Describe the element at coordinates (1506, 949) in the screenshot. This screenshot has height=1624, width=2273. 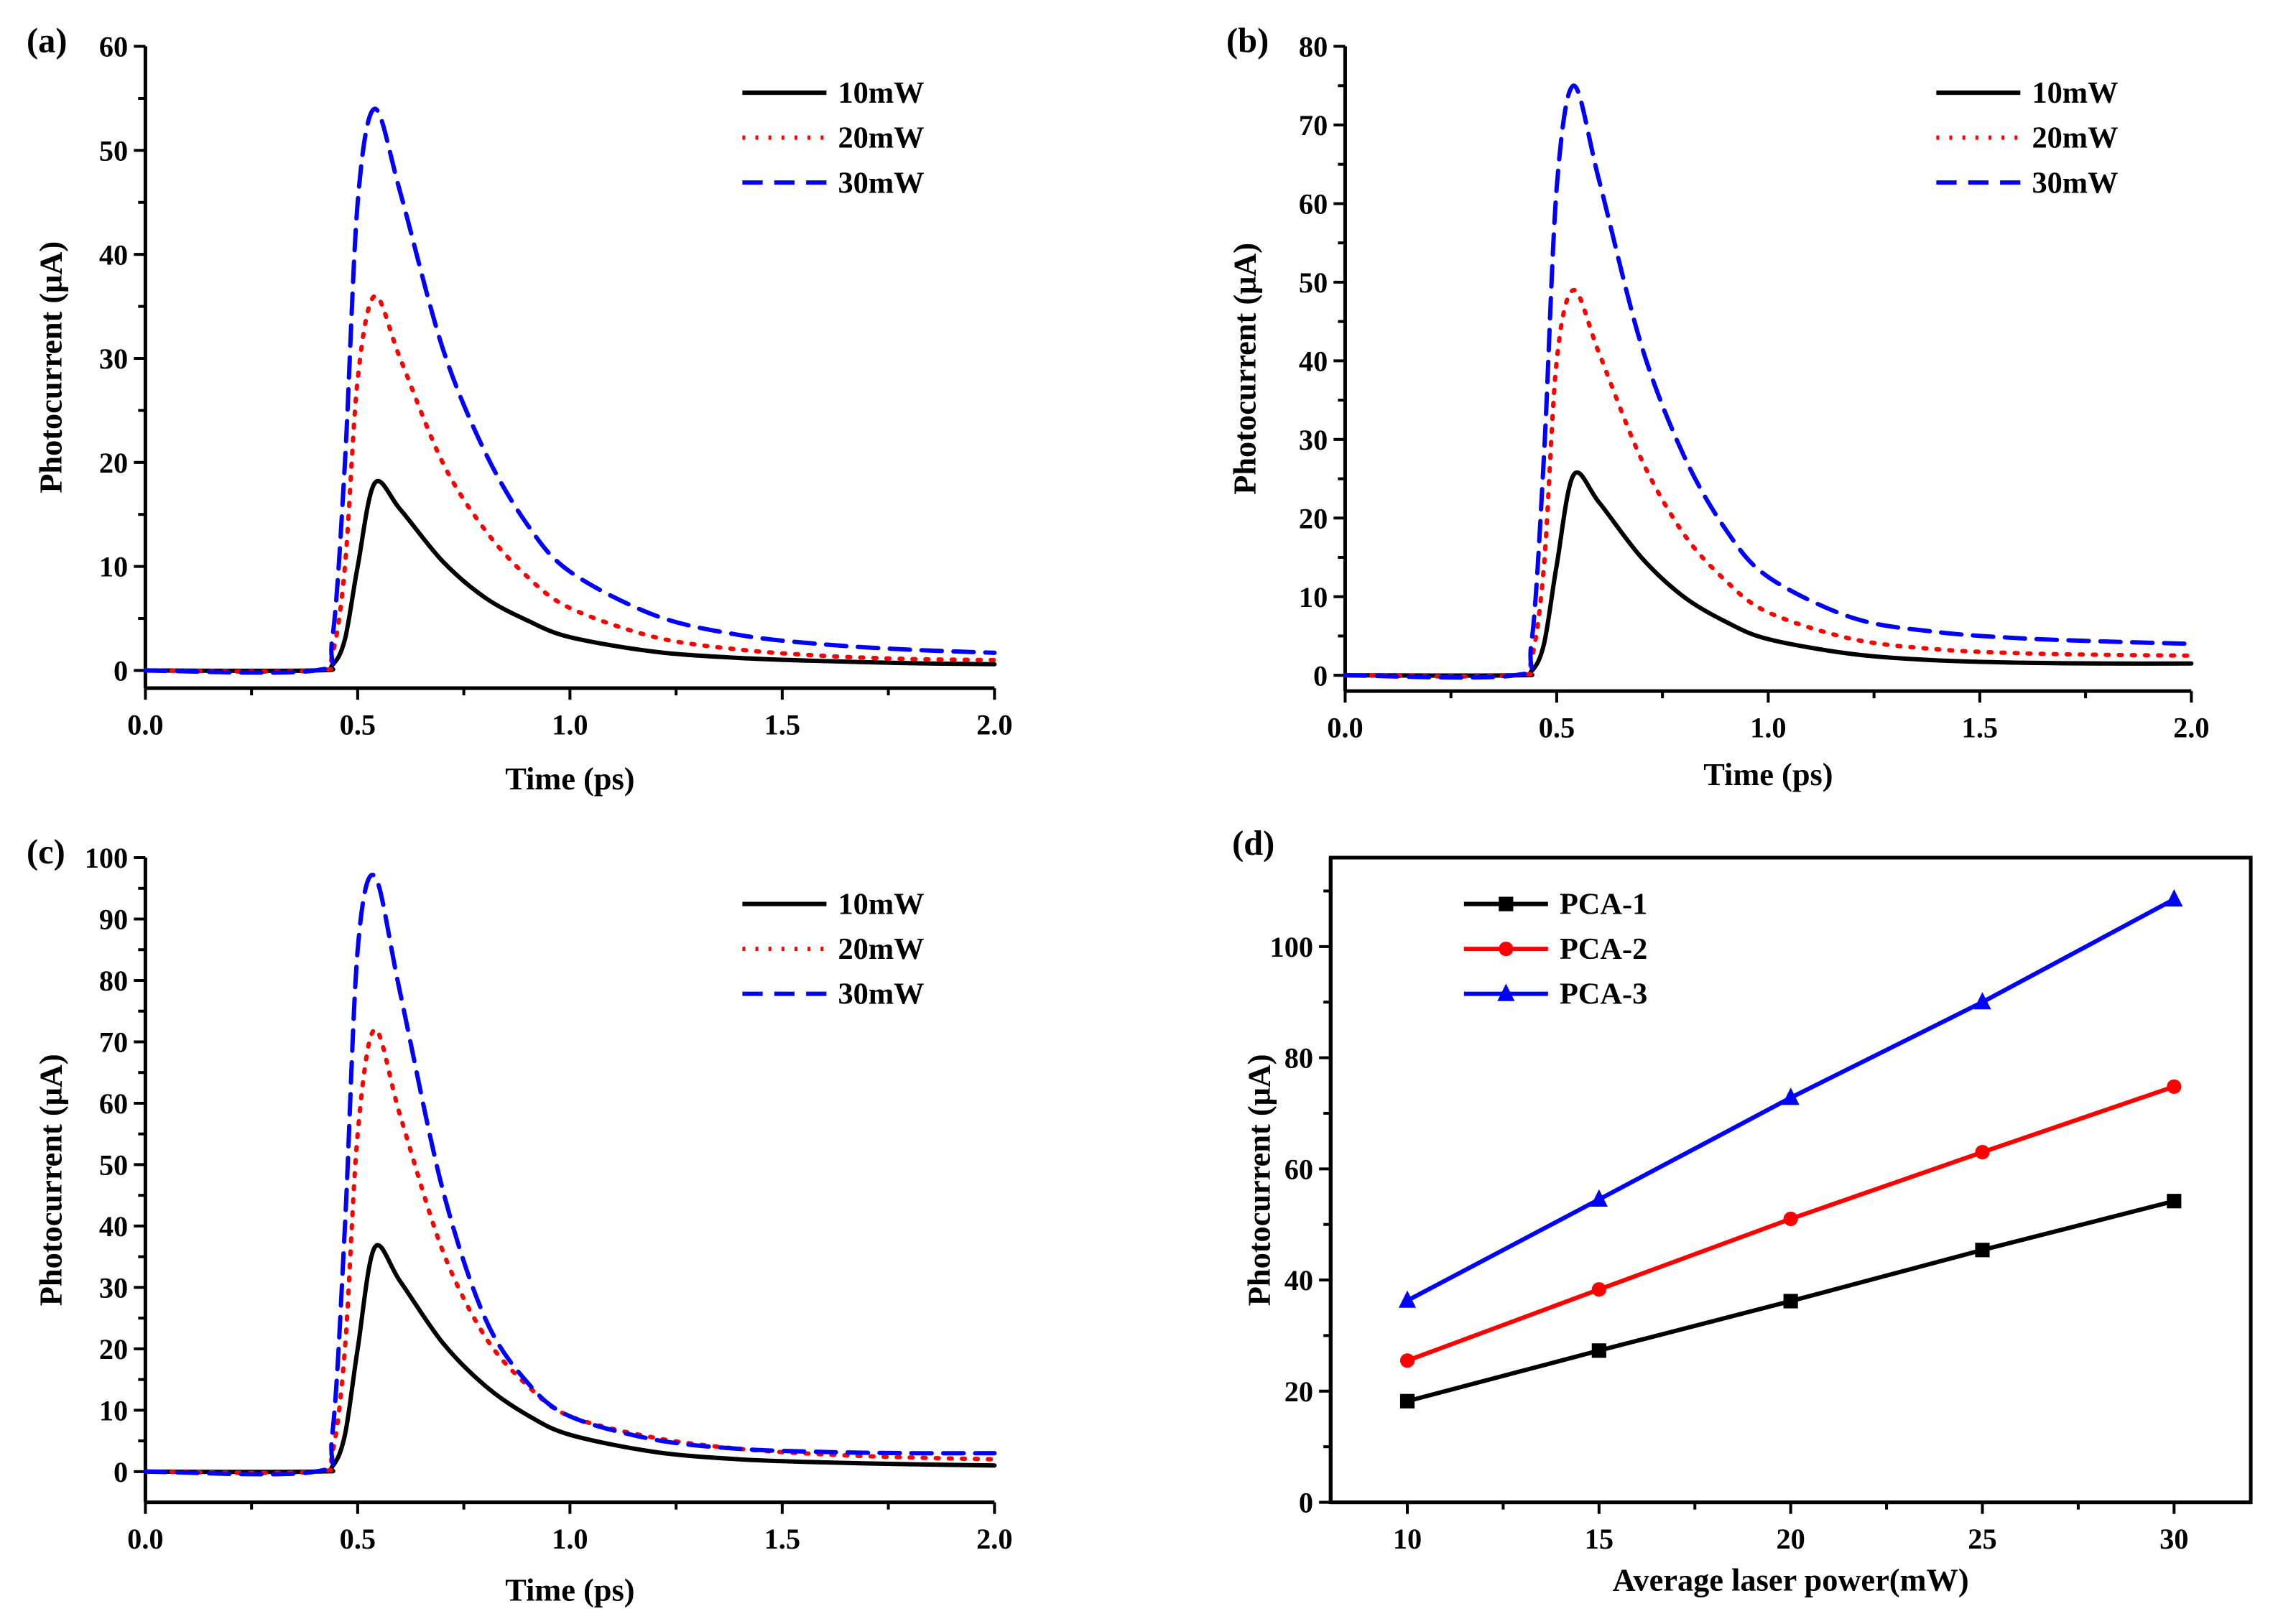
I see `legend-marker-circle` at that location.